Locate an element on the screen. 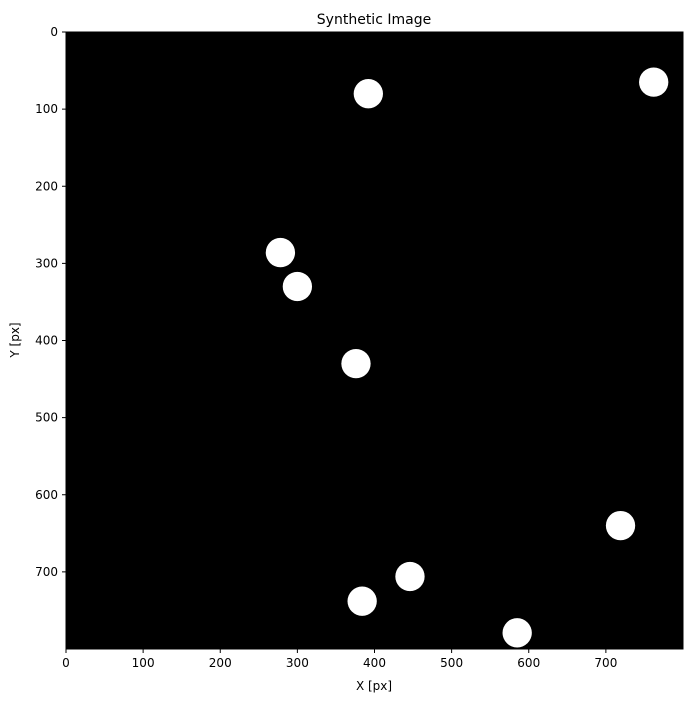 The height and width of the screenshot is (701, 691). y-axis-ticks: 0 100 200 300 400 500 600 700 is located at coordinates (50, 302).